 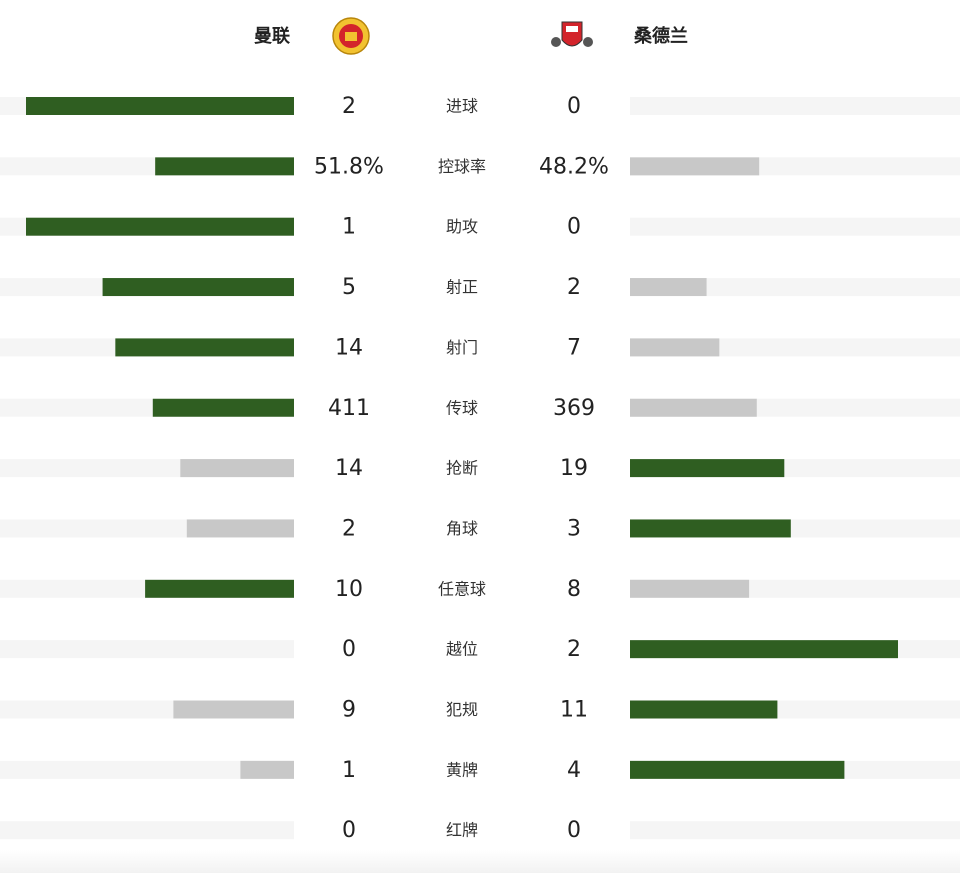 What do you see at coordinates (574, 710) in the screenshot?
I see `away-value: 11` at bounding box center [574, 710].